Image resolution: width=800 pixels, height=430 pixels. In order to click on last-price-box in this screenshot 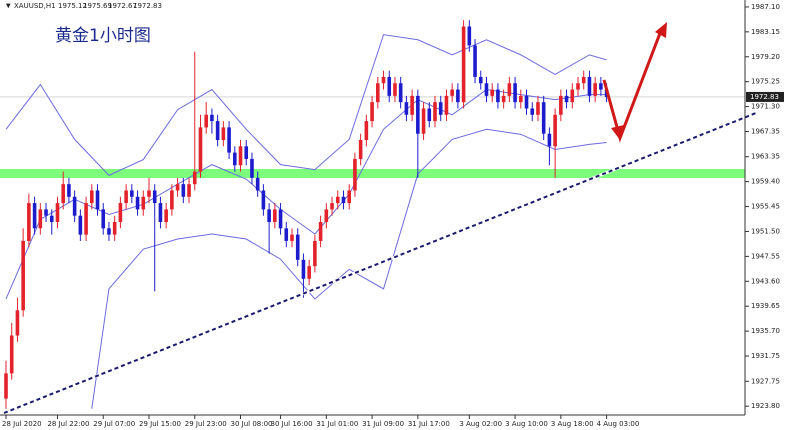, I will do `click(765, 96)`.